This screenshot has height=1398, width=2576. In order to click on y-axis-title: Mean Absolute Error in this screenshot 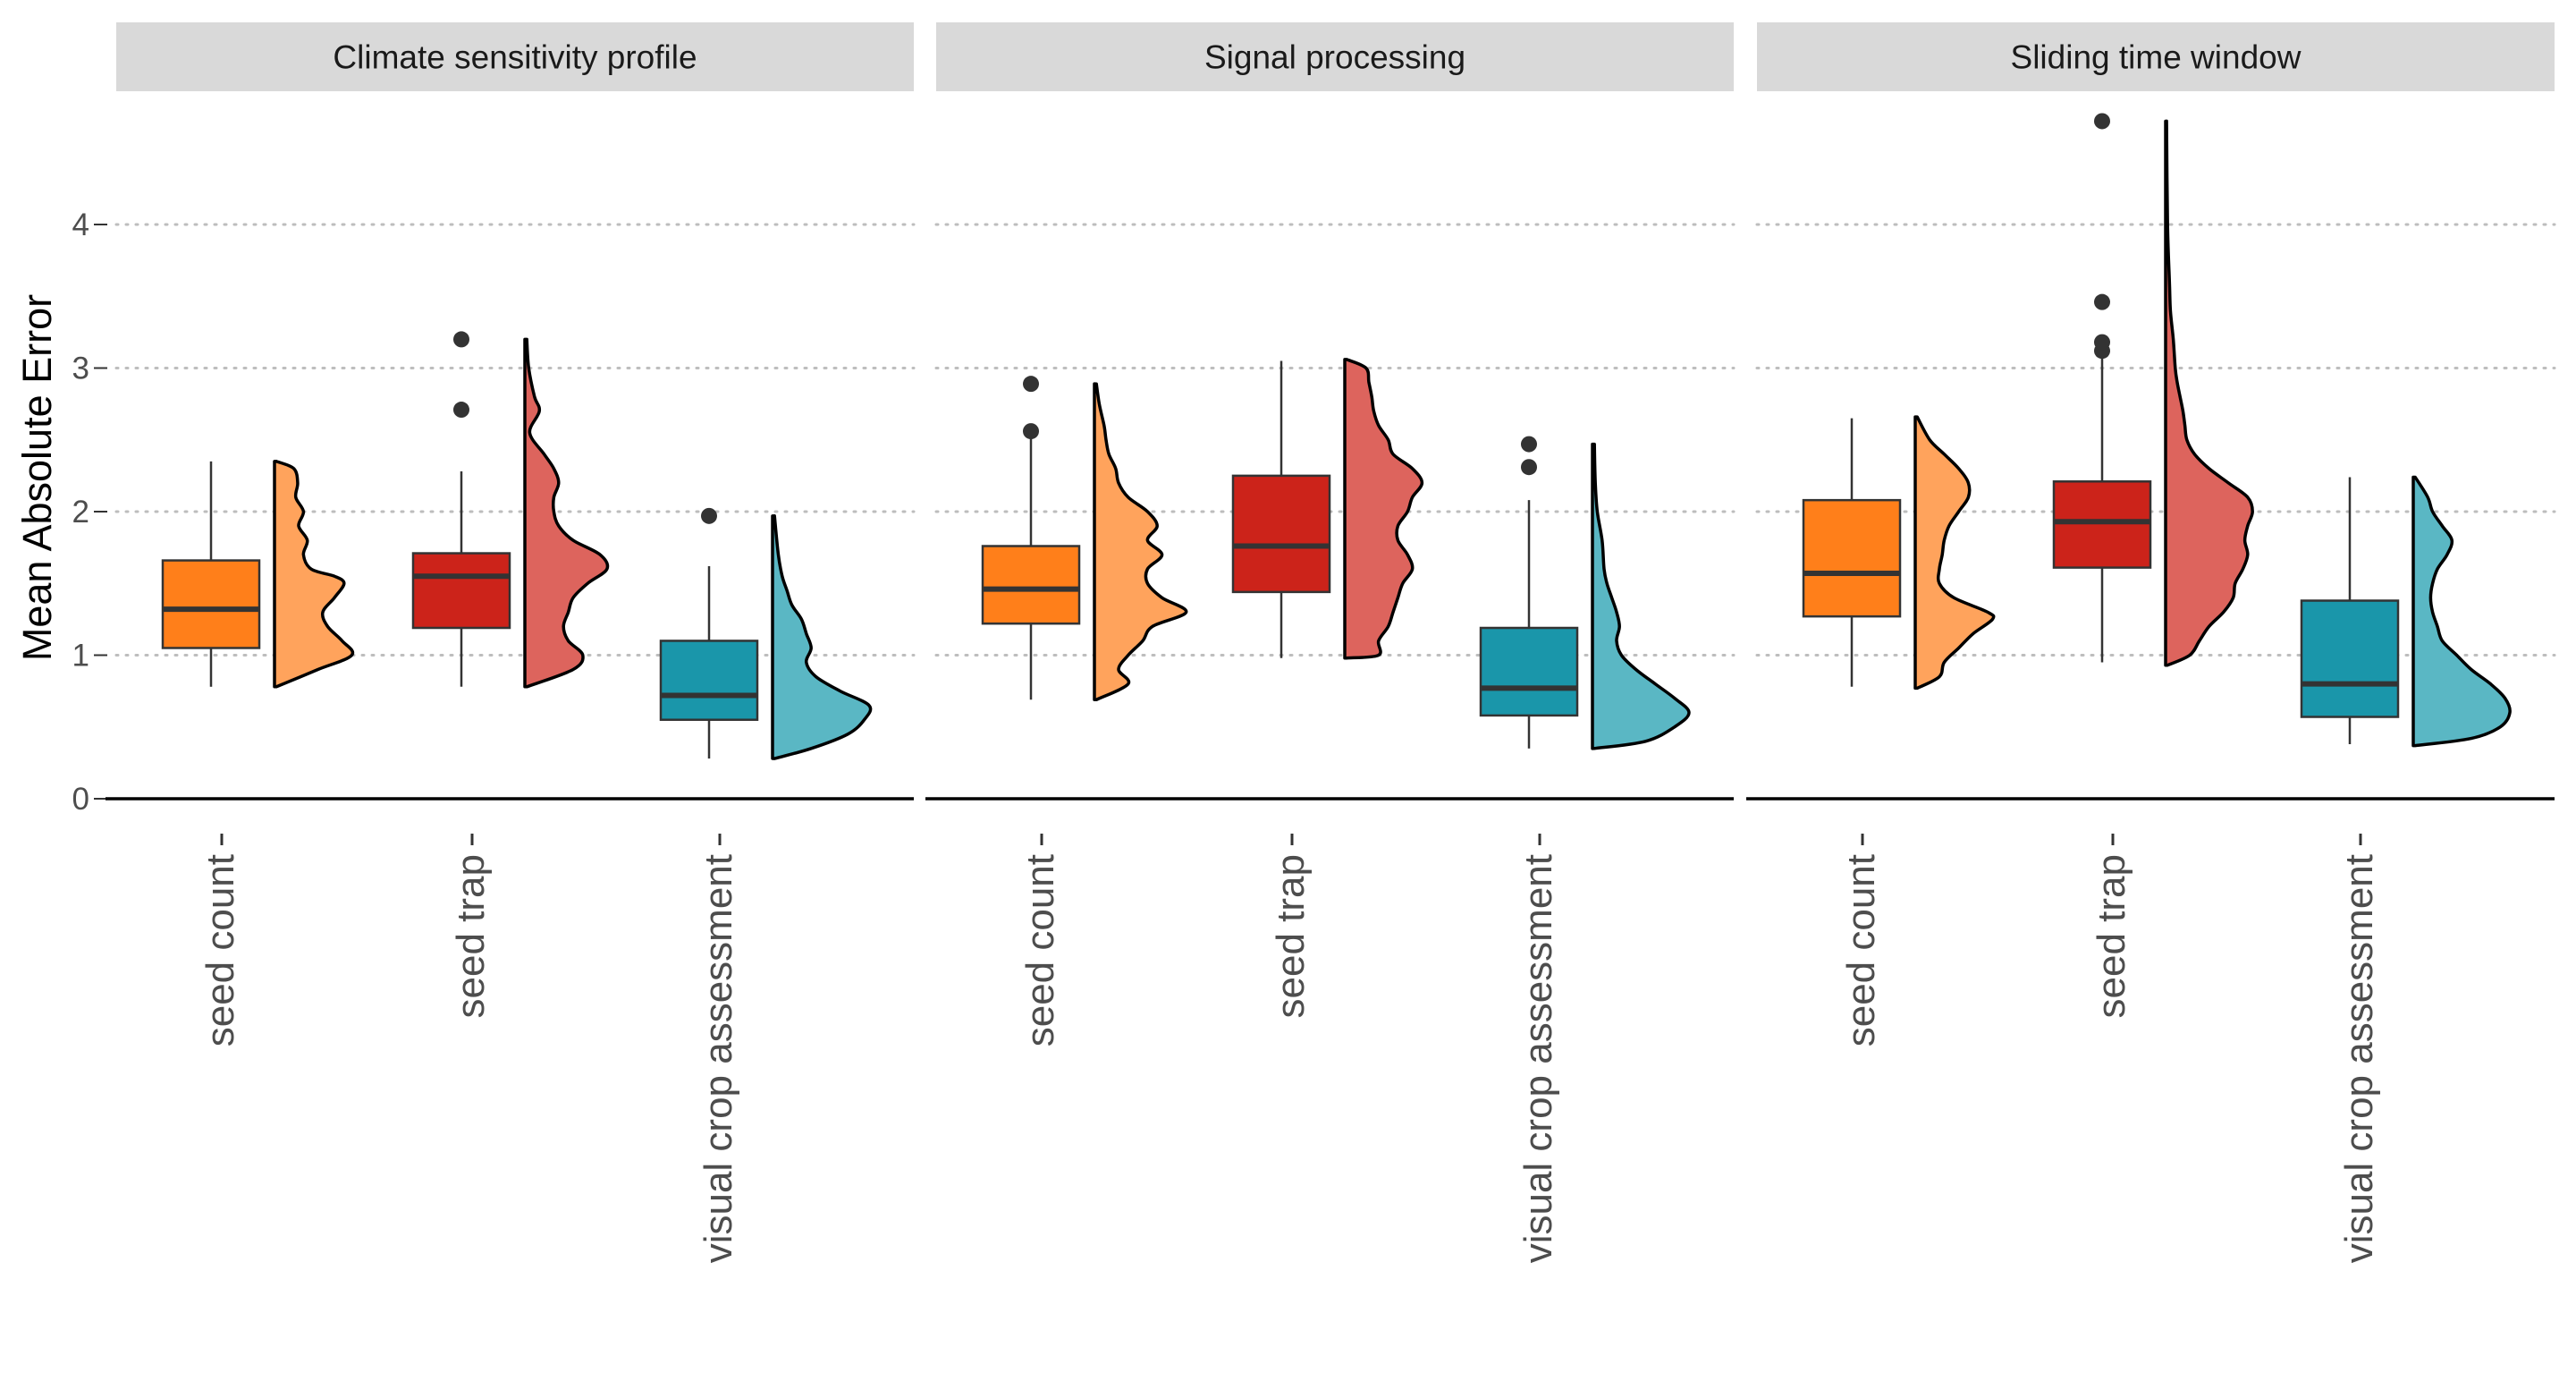, I will do `click(37, 477)`.